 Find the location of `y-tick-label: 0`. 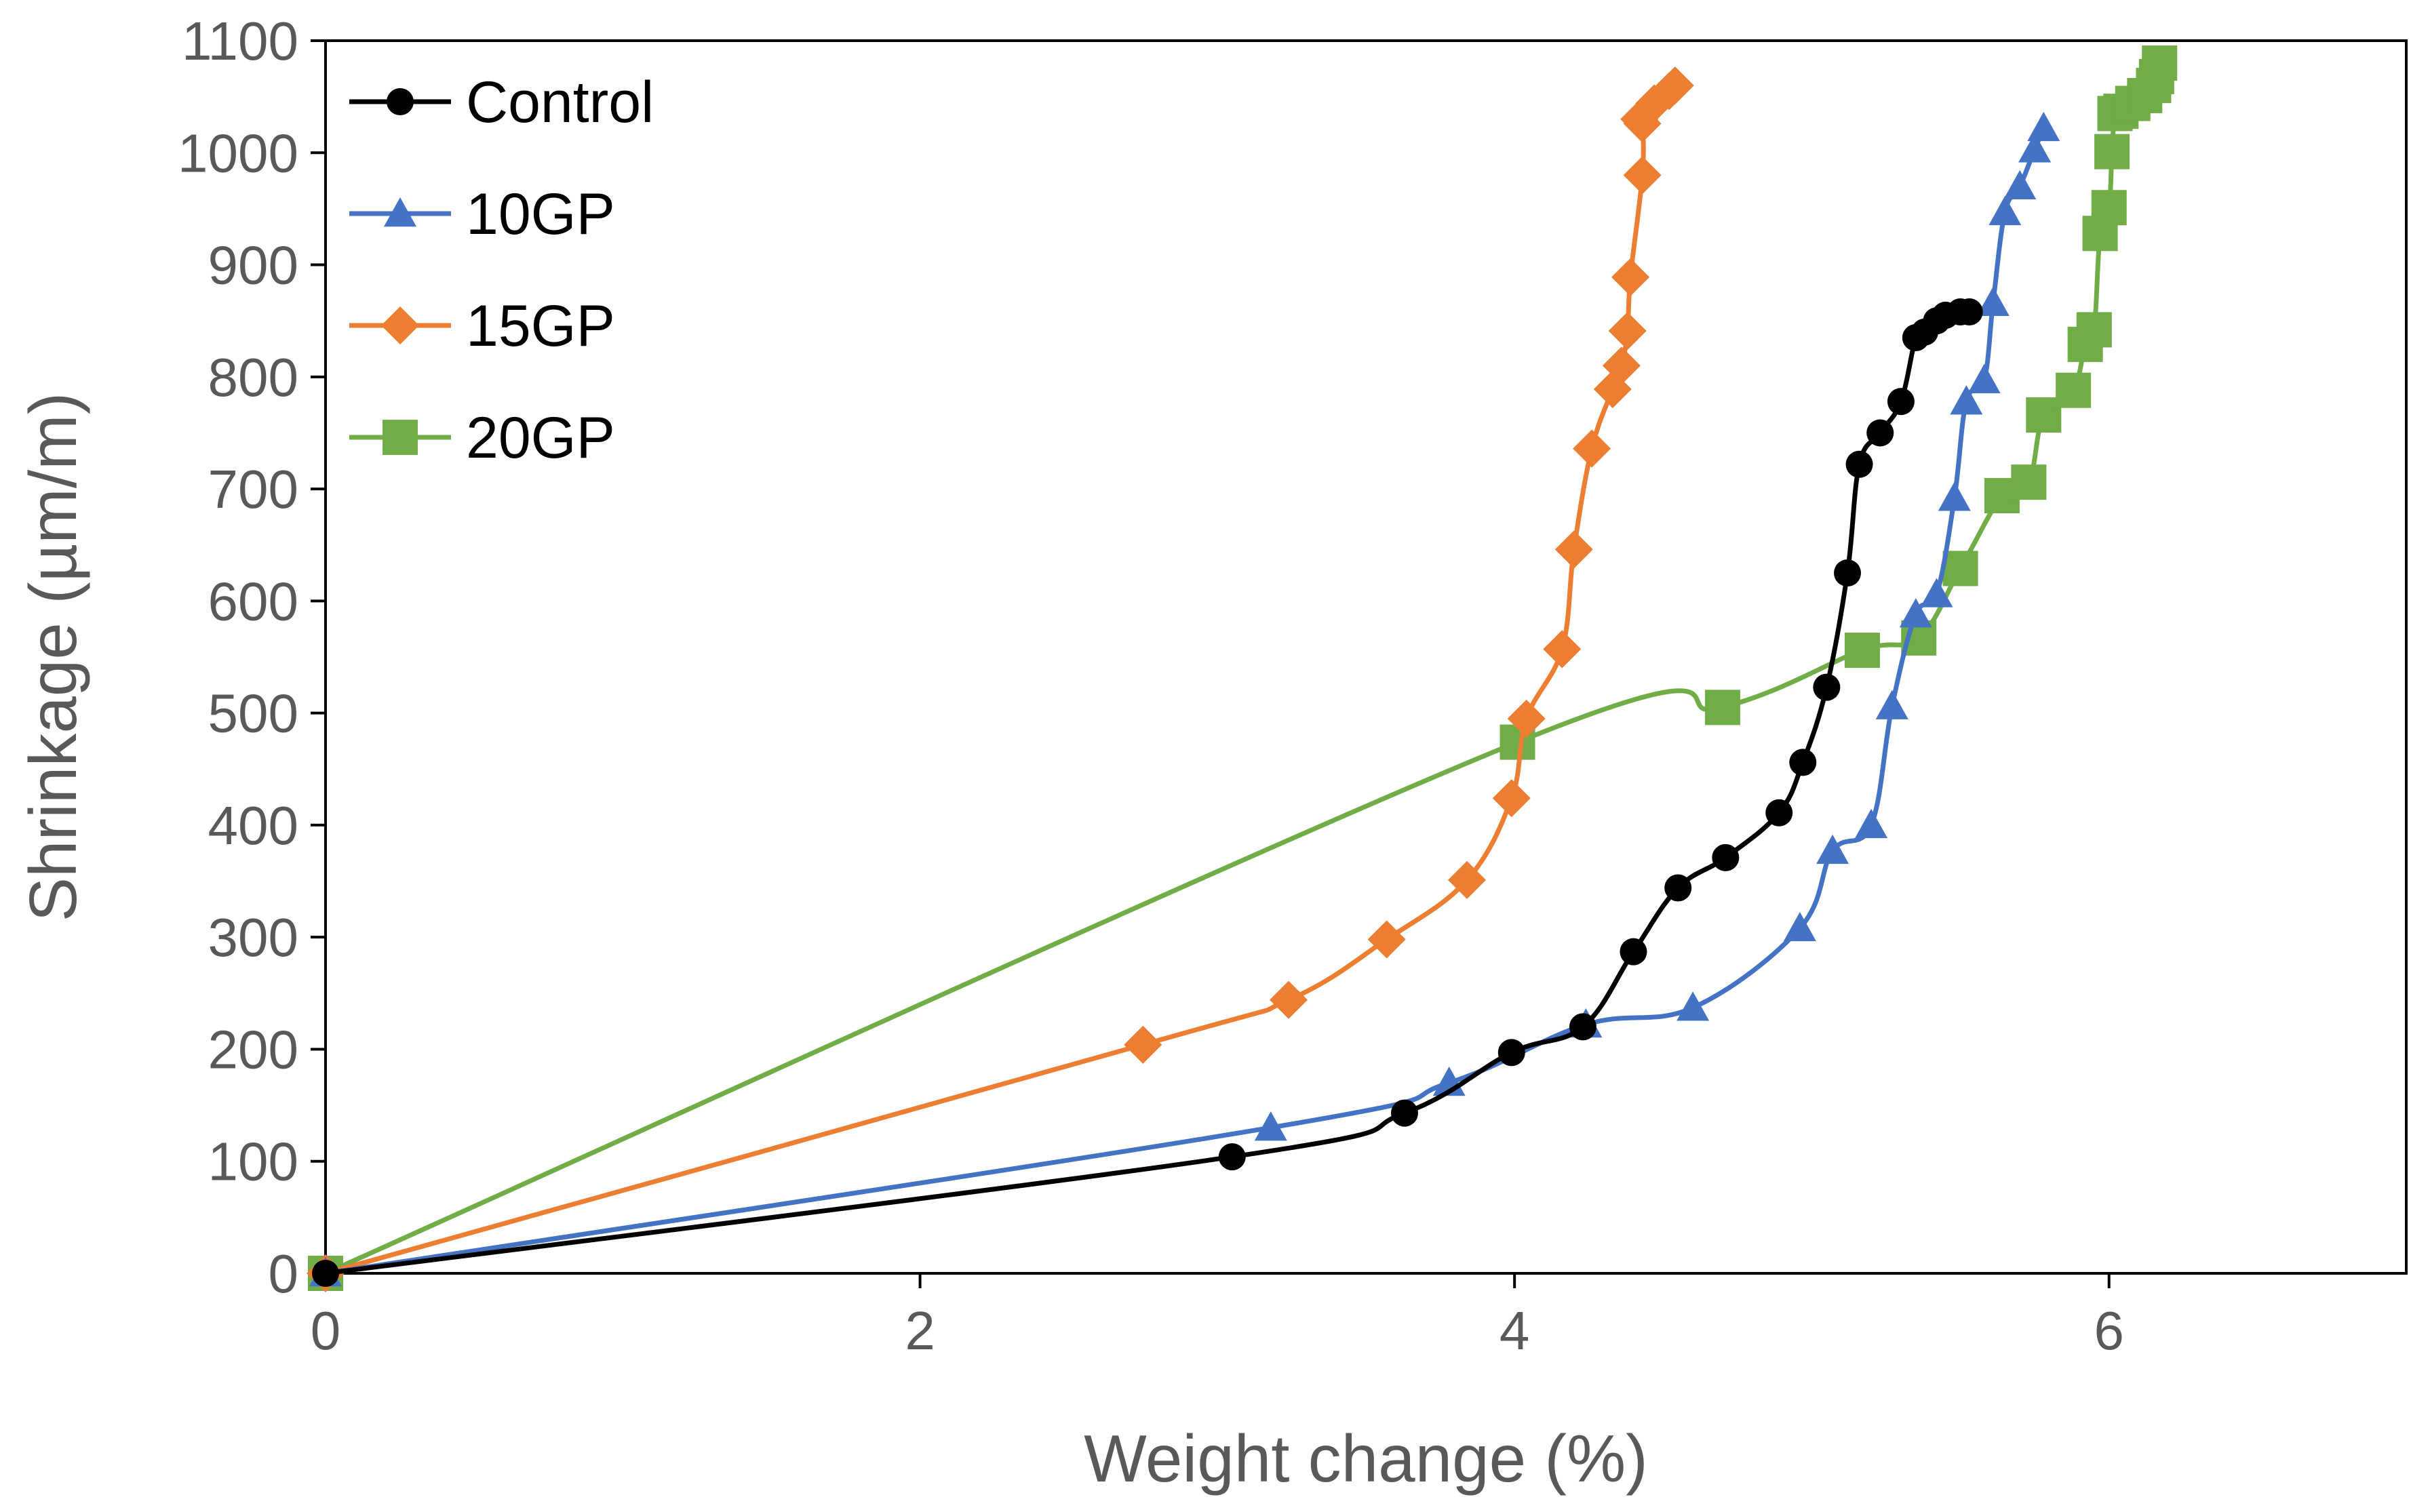

y-tick-label: 0 is located at coordinates (284, 1274).